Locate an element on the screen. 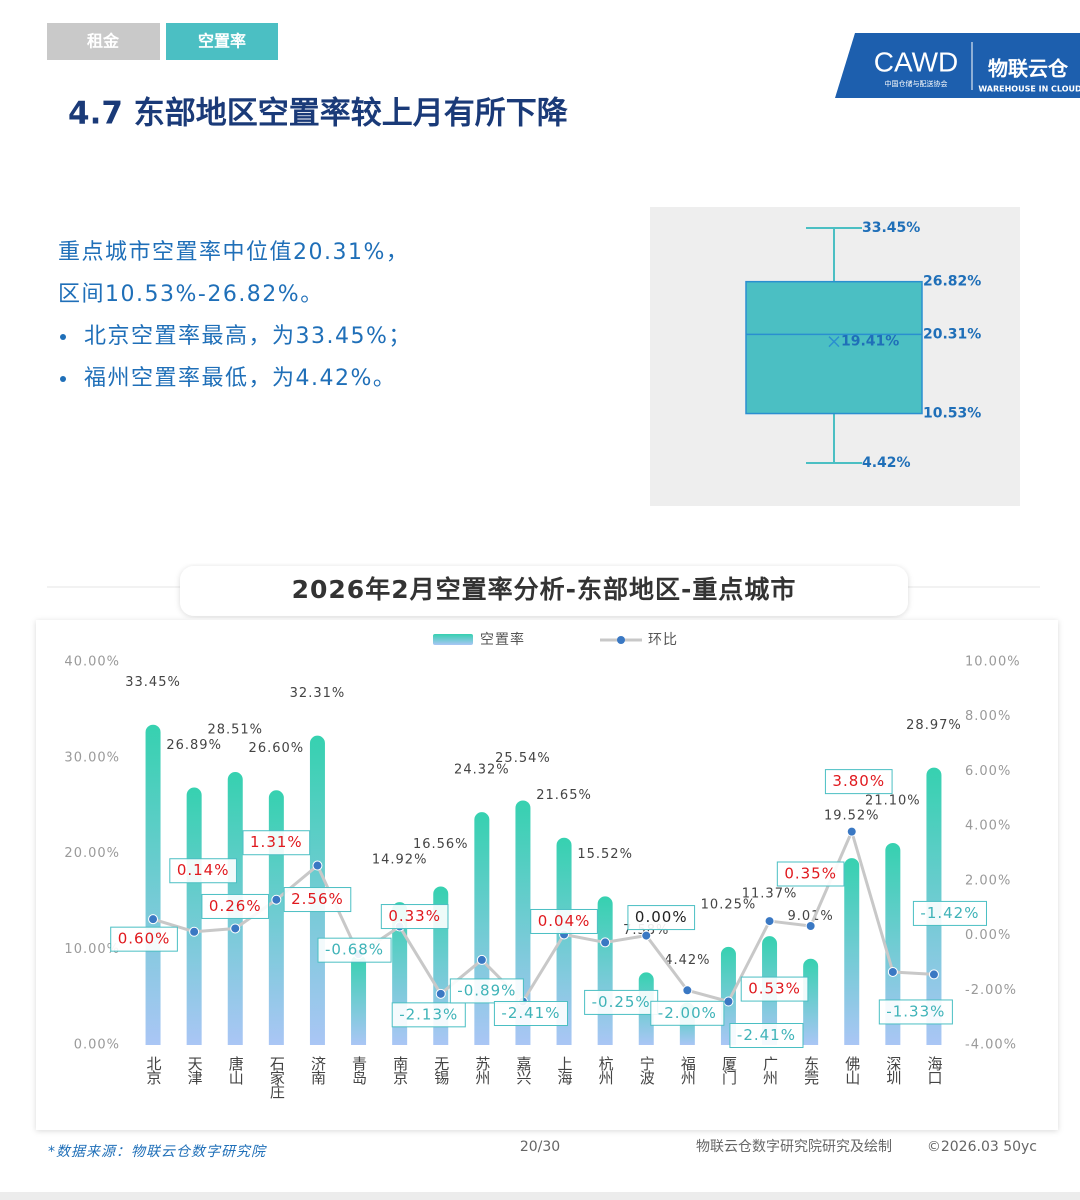 This screenshot has width=1080, height=1200. tab is located at coordinates (103, 41).